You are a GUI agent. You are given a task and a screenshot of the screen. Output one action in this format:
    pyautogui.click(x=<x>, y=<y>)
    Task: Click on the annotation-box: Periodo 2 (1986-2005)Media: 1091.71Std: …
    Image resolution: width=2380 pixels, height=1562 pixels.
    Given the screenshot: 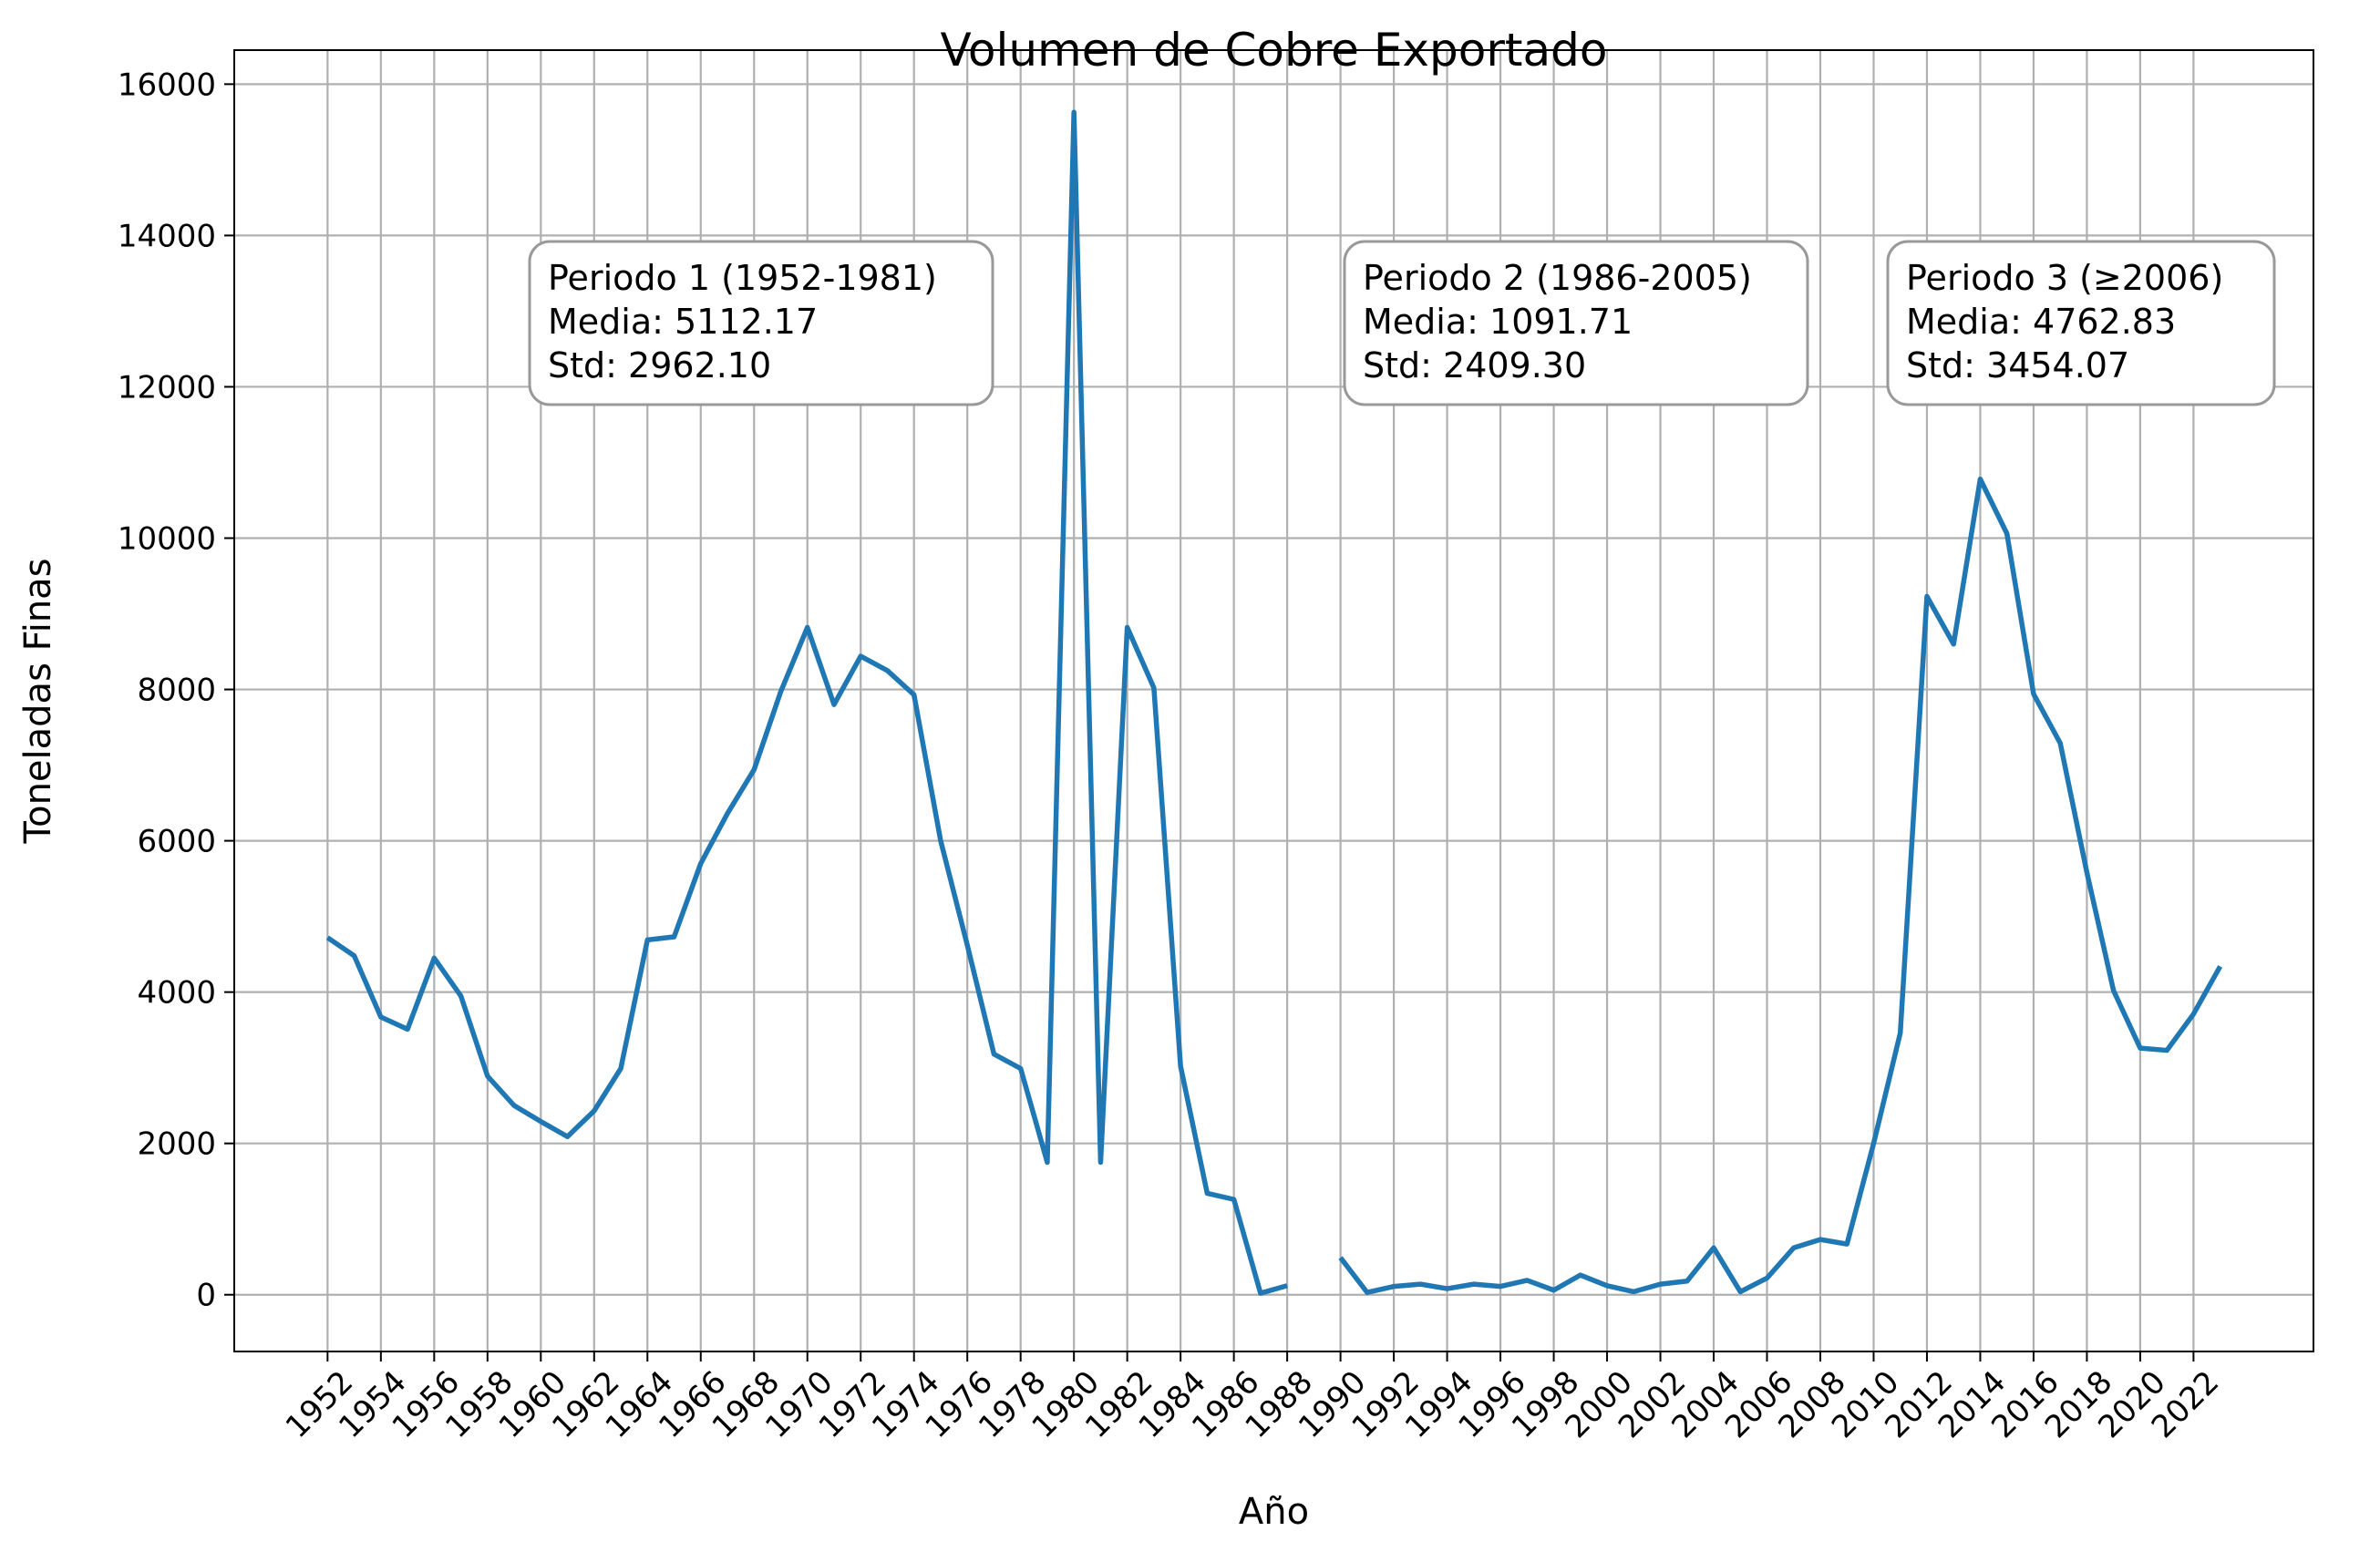 What is the action you would take?
    pyautogui.click(x=1576, y=323)
    